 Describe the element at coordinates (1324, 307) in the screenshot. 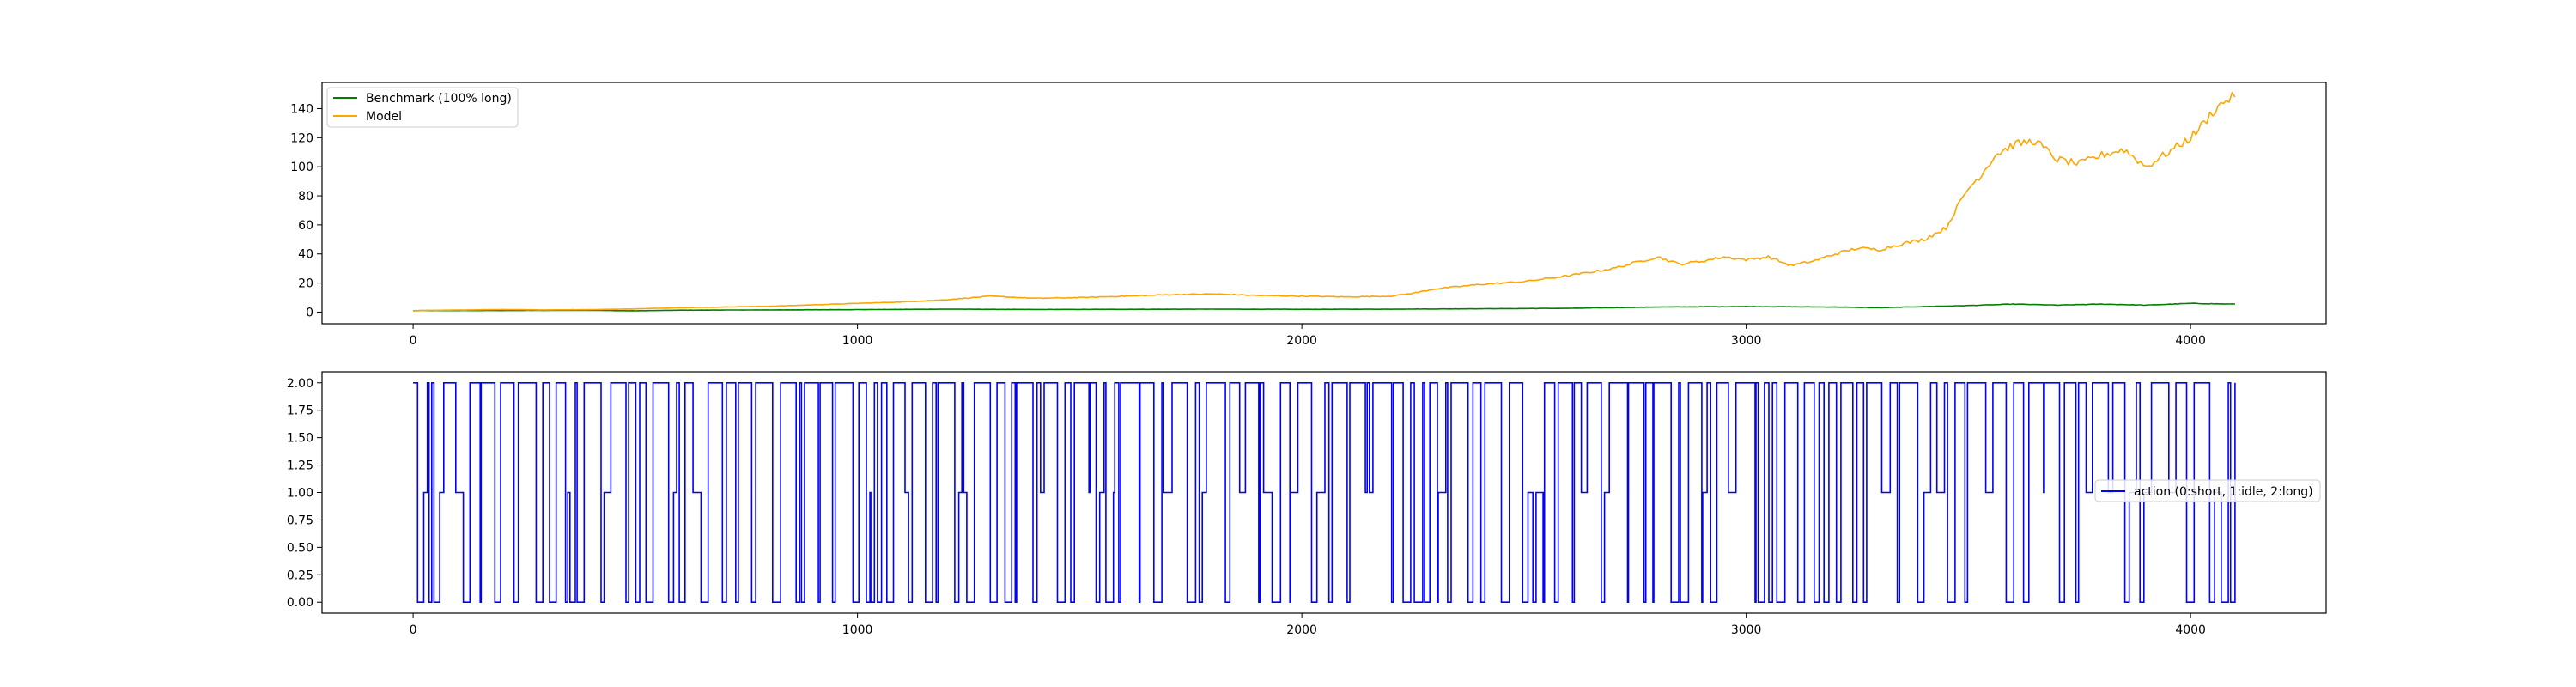

I see `benchmark-series-line` at that location.